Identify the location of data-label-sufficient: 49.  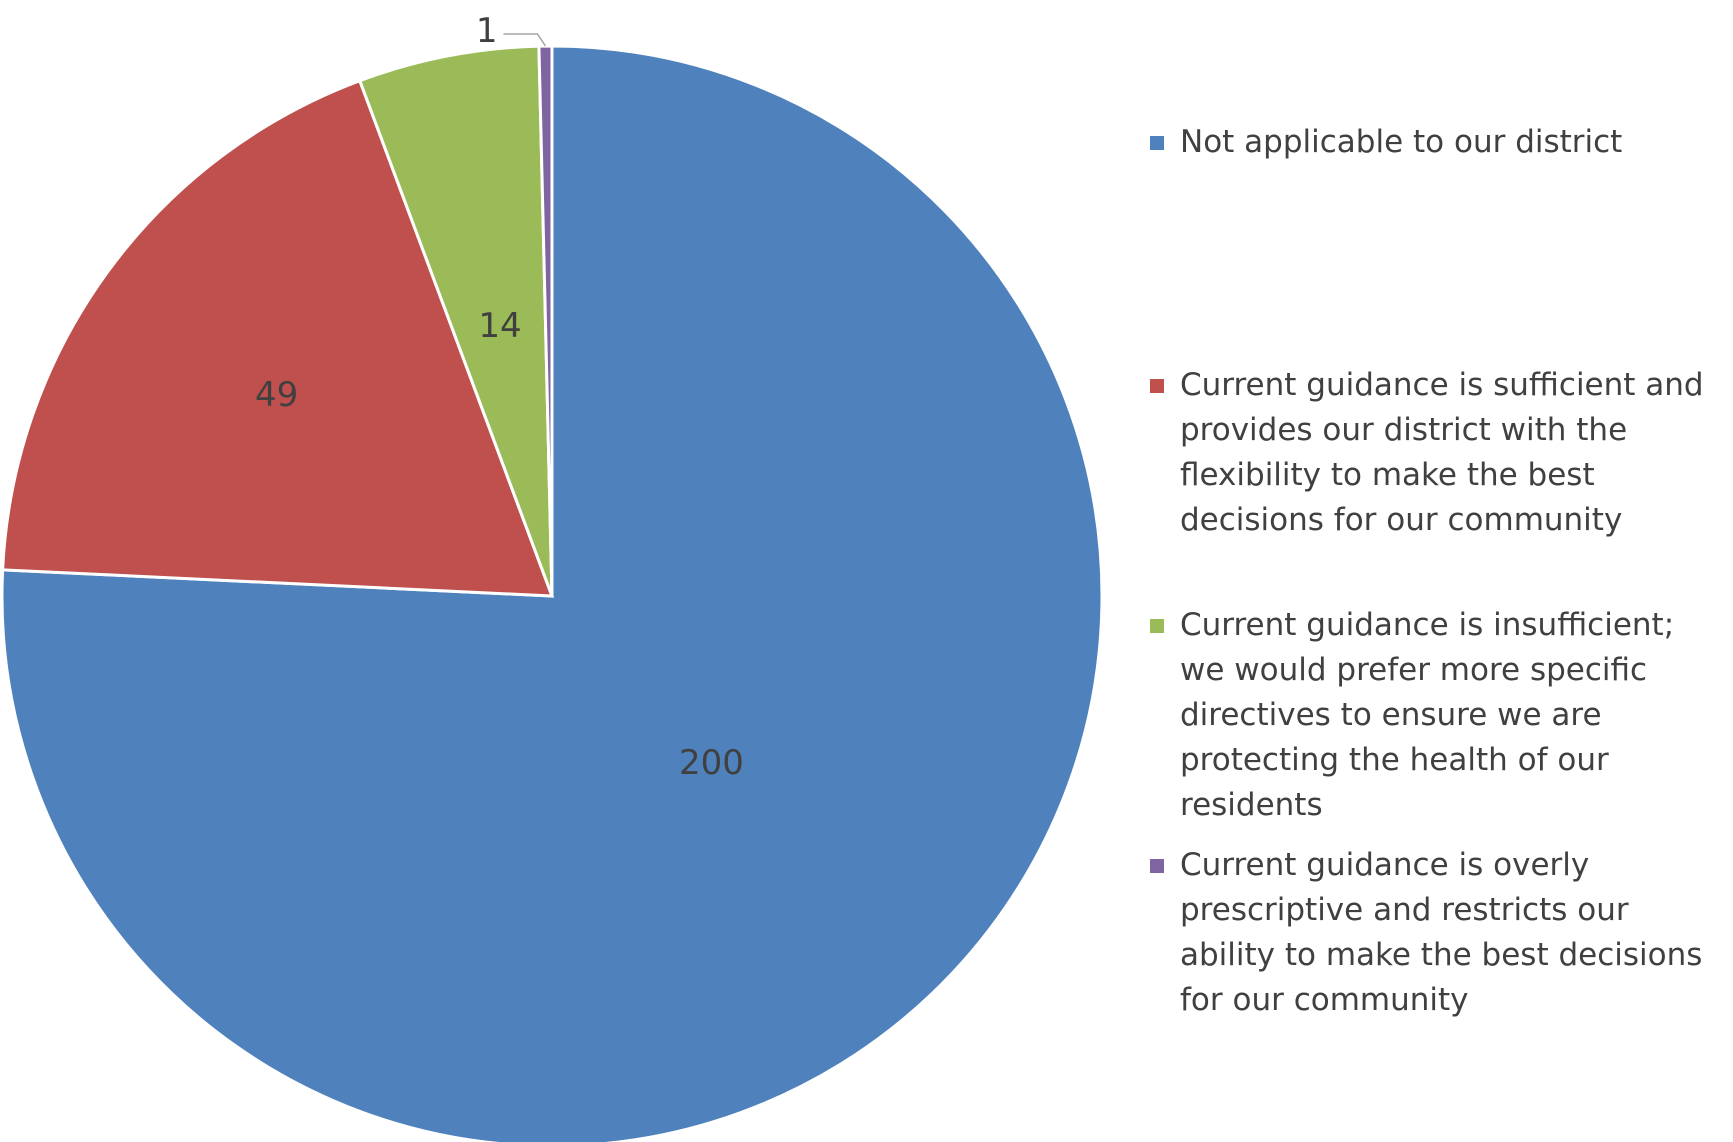
(276, 395).